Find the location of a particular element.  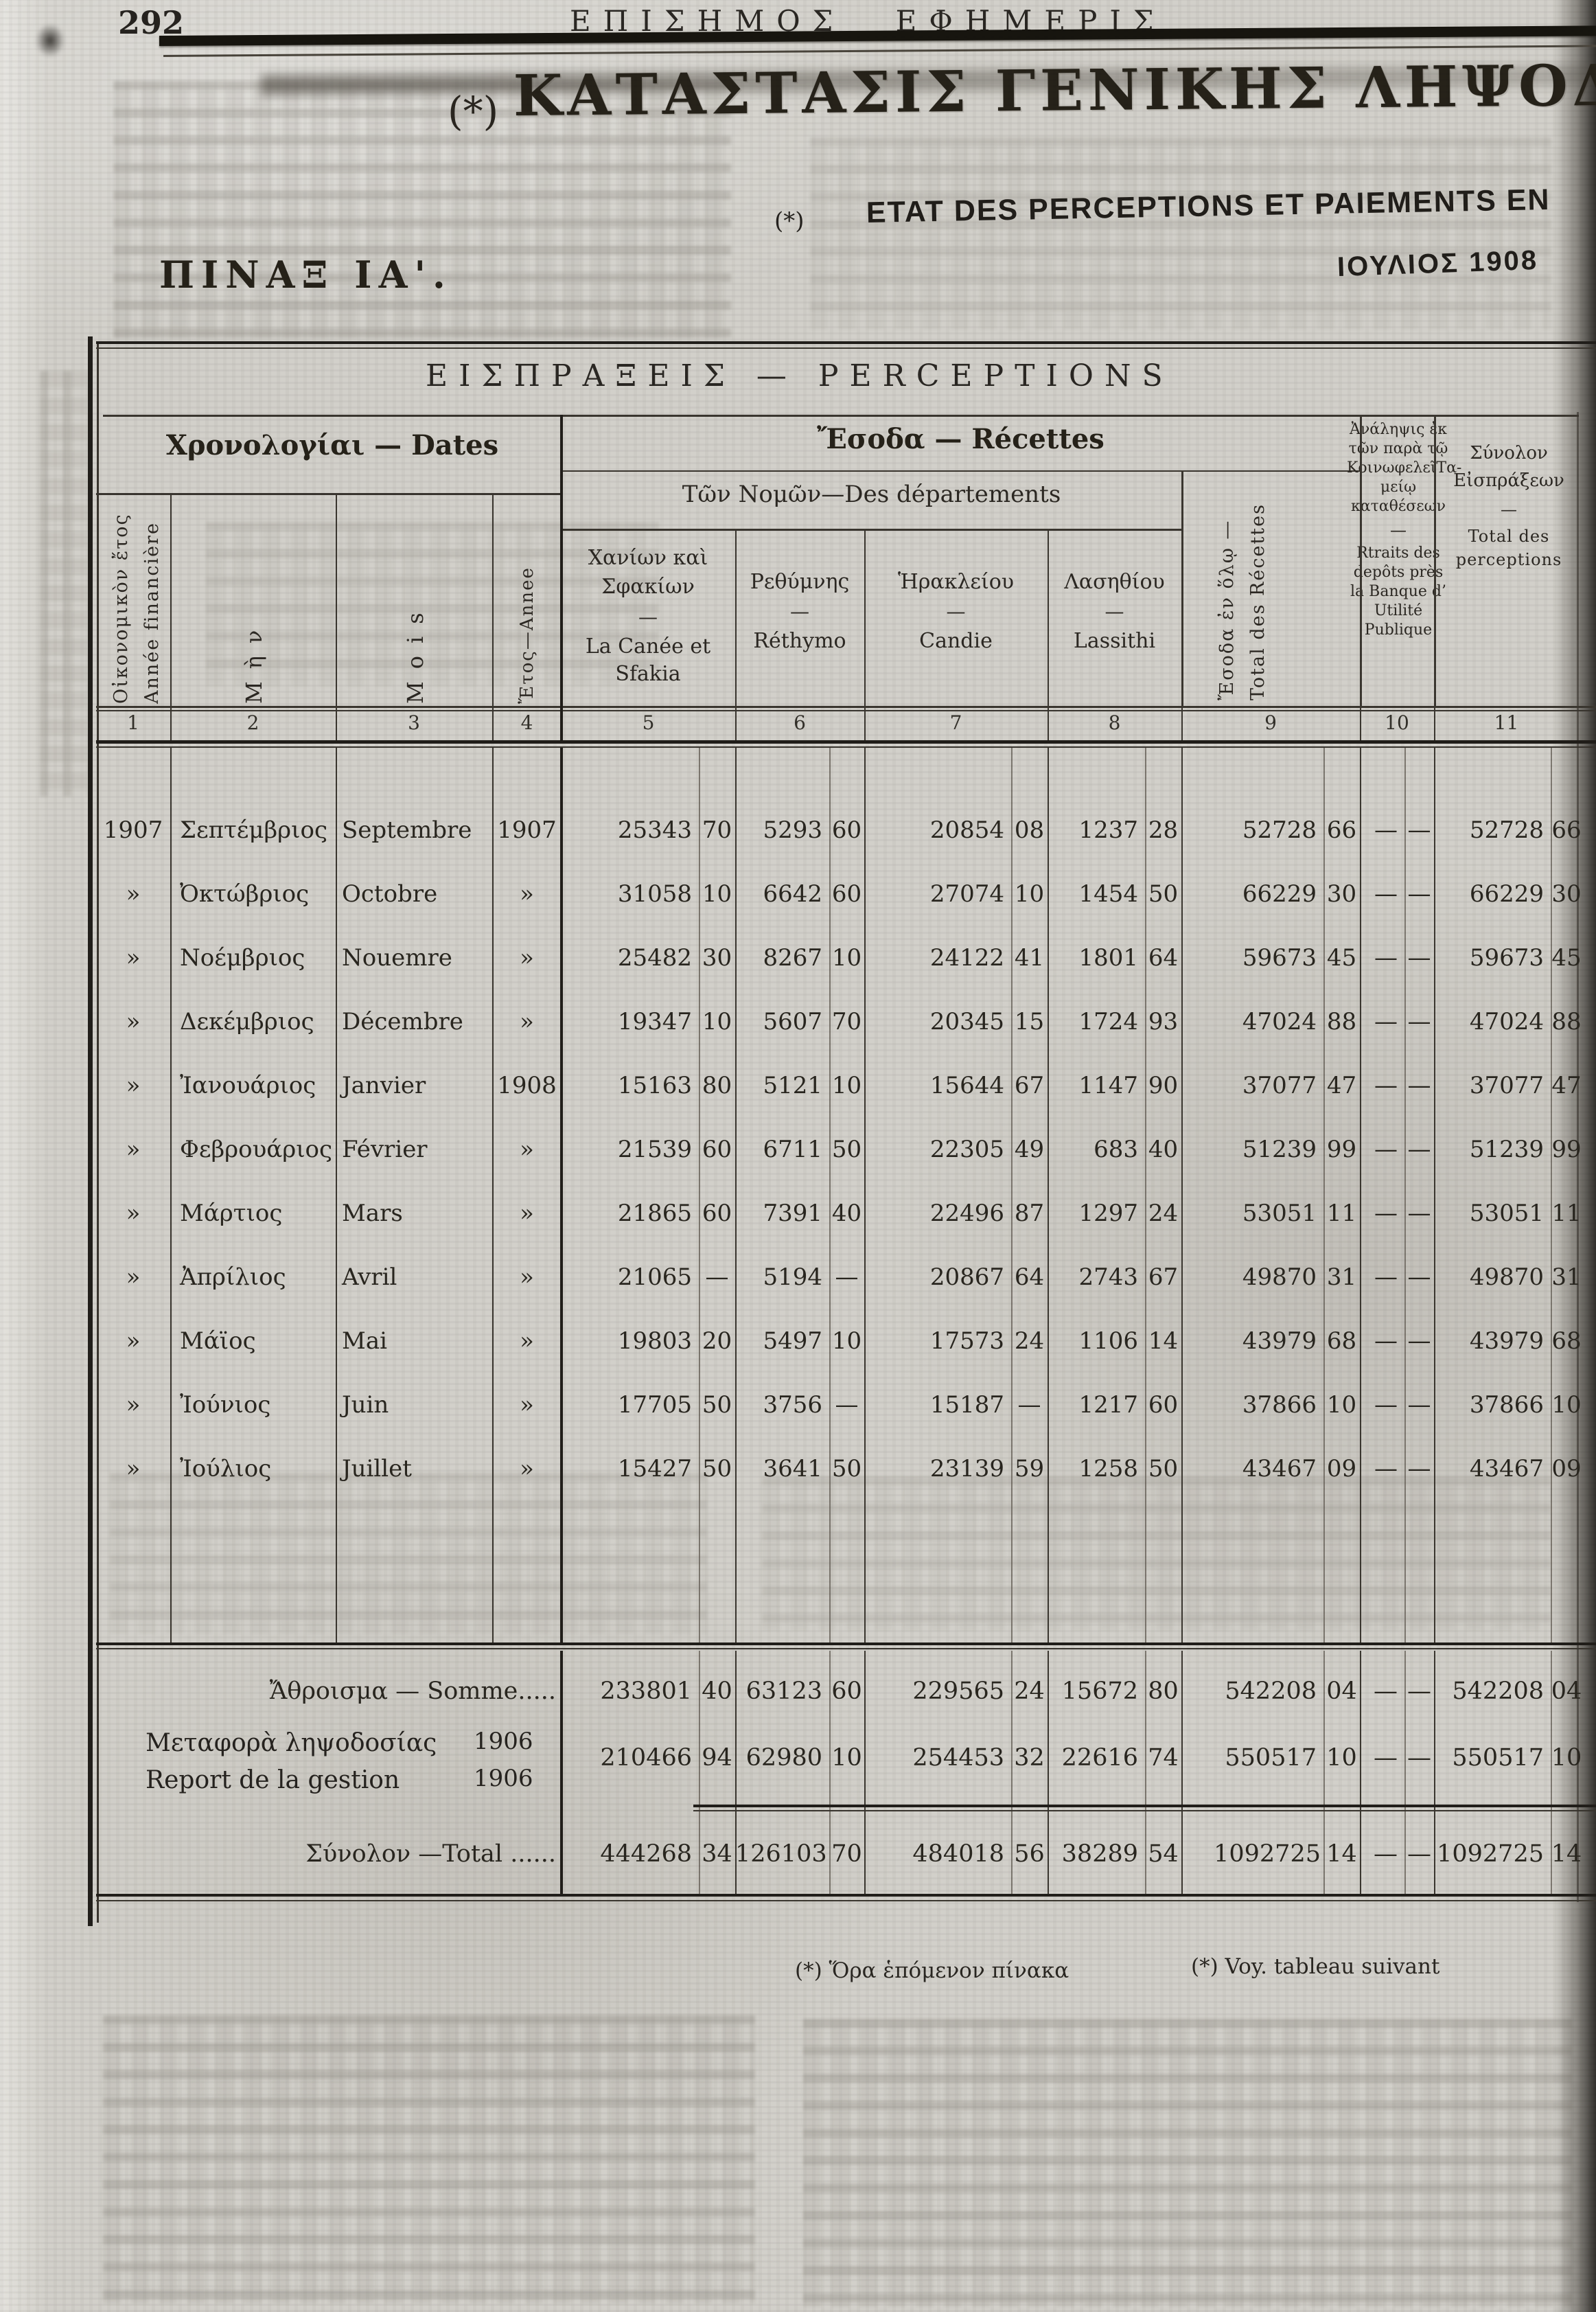

table-frame-right is located at coordinates (1578, 1157).